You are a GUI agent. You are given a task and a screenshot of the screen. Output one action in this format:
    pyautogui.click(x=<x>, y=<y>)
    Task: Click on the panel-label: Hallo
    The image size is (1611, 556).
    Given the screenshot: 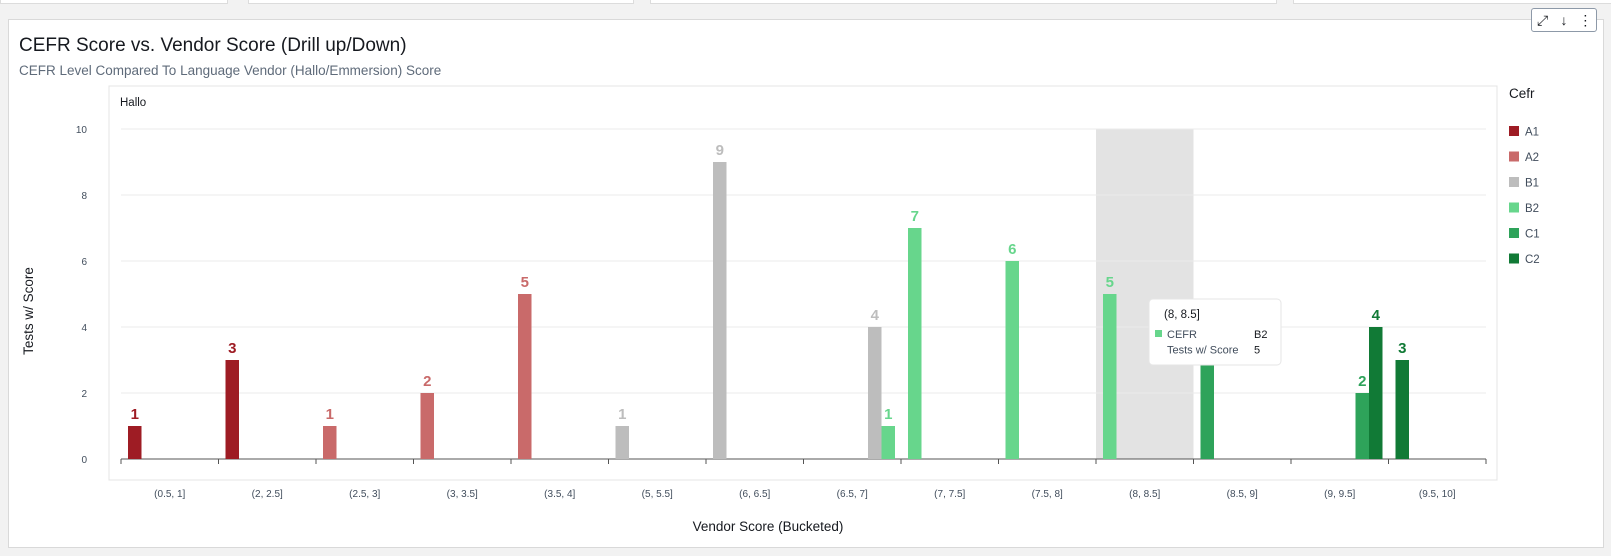 What is the action you would take?
    pyautogui.click(x=133, y=103)
    